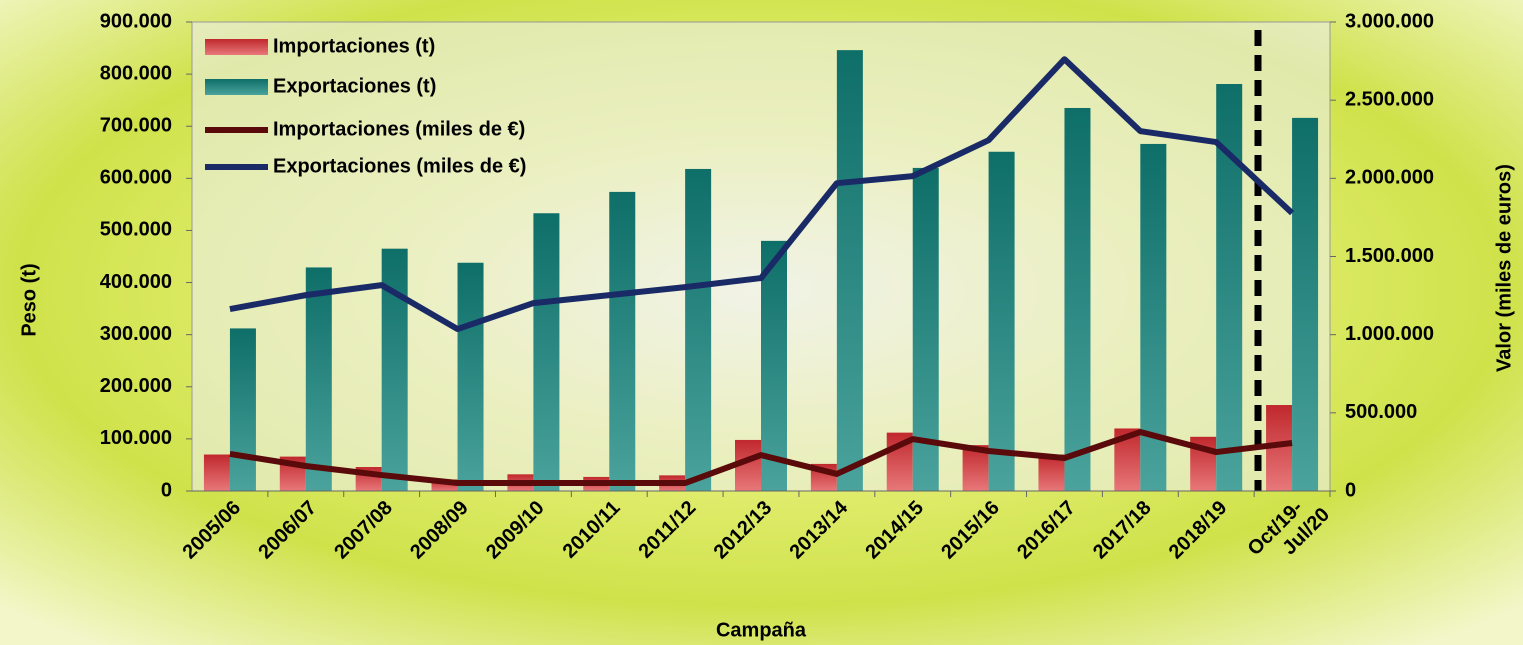 The height and width of the screenshot is (645, 1523). I want to click on y2-tick-label: 1.000.000, so click(1389, 334).